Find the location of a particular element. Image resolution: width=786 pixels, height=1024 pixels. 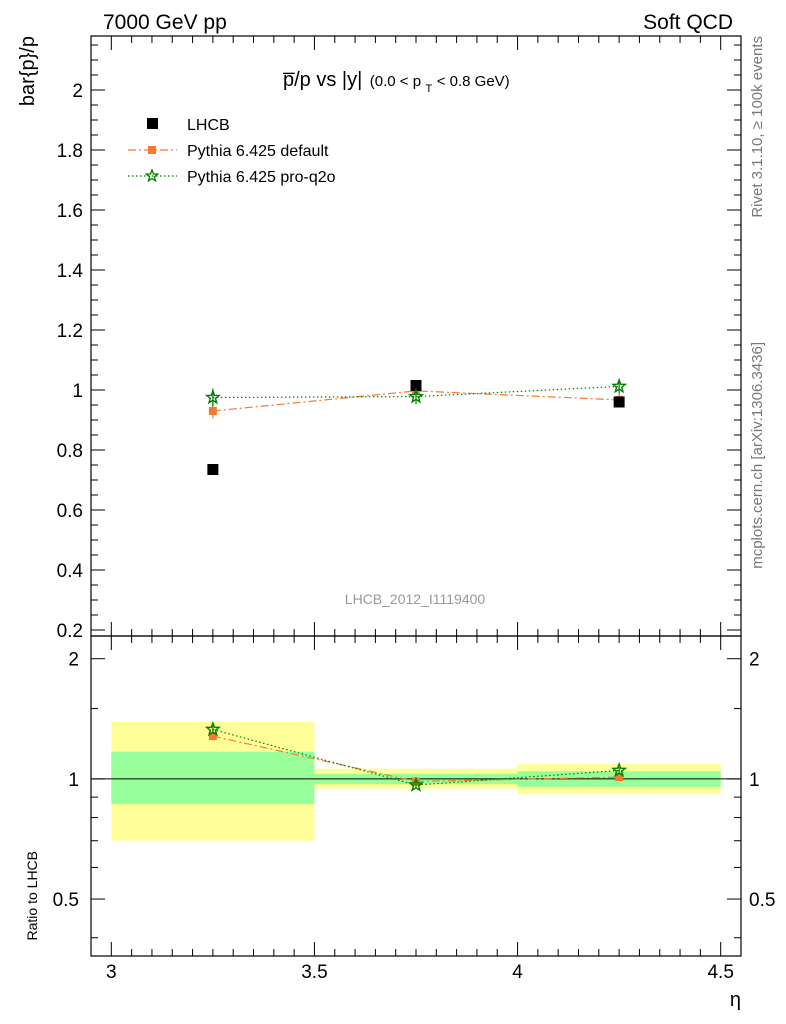

rivet-label: Rivet 3.1.10, ≥ 100k events is located at coordinates (757, 127).